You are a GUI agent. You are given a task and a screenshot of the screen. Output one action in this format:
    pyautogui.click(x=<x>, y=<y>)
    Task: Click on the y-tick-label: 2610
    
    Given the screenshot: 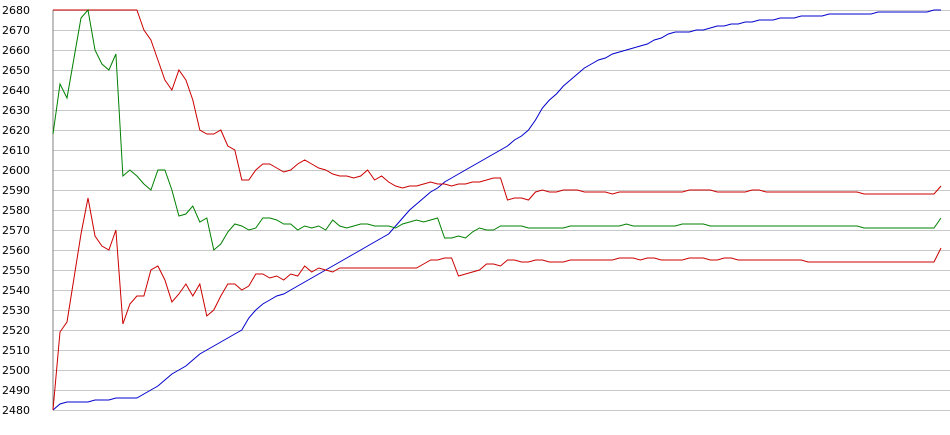 What is the action you would take?
    pyautogui.click(x=16, y=150)
    